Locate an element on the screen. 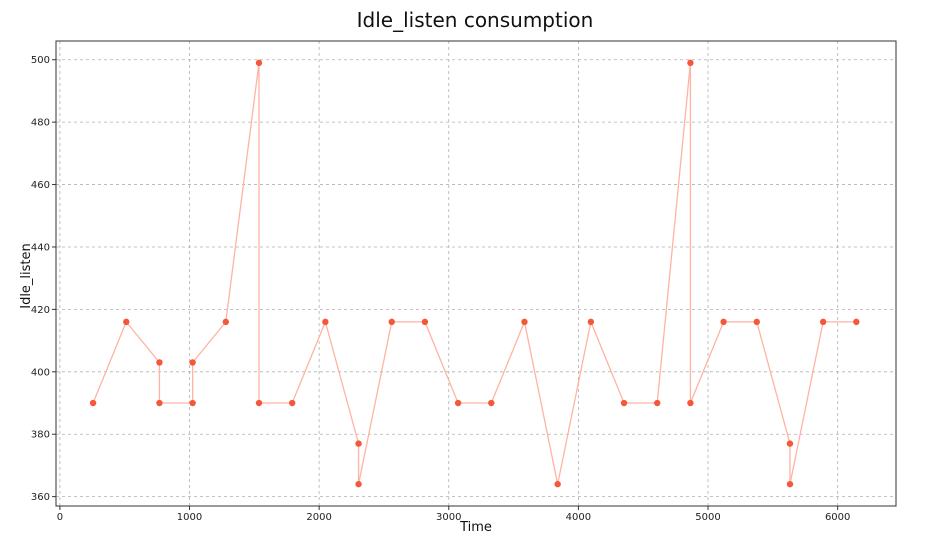  y-tick-label: 440 is located at coordinates (40, 247).